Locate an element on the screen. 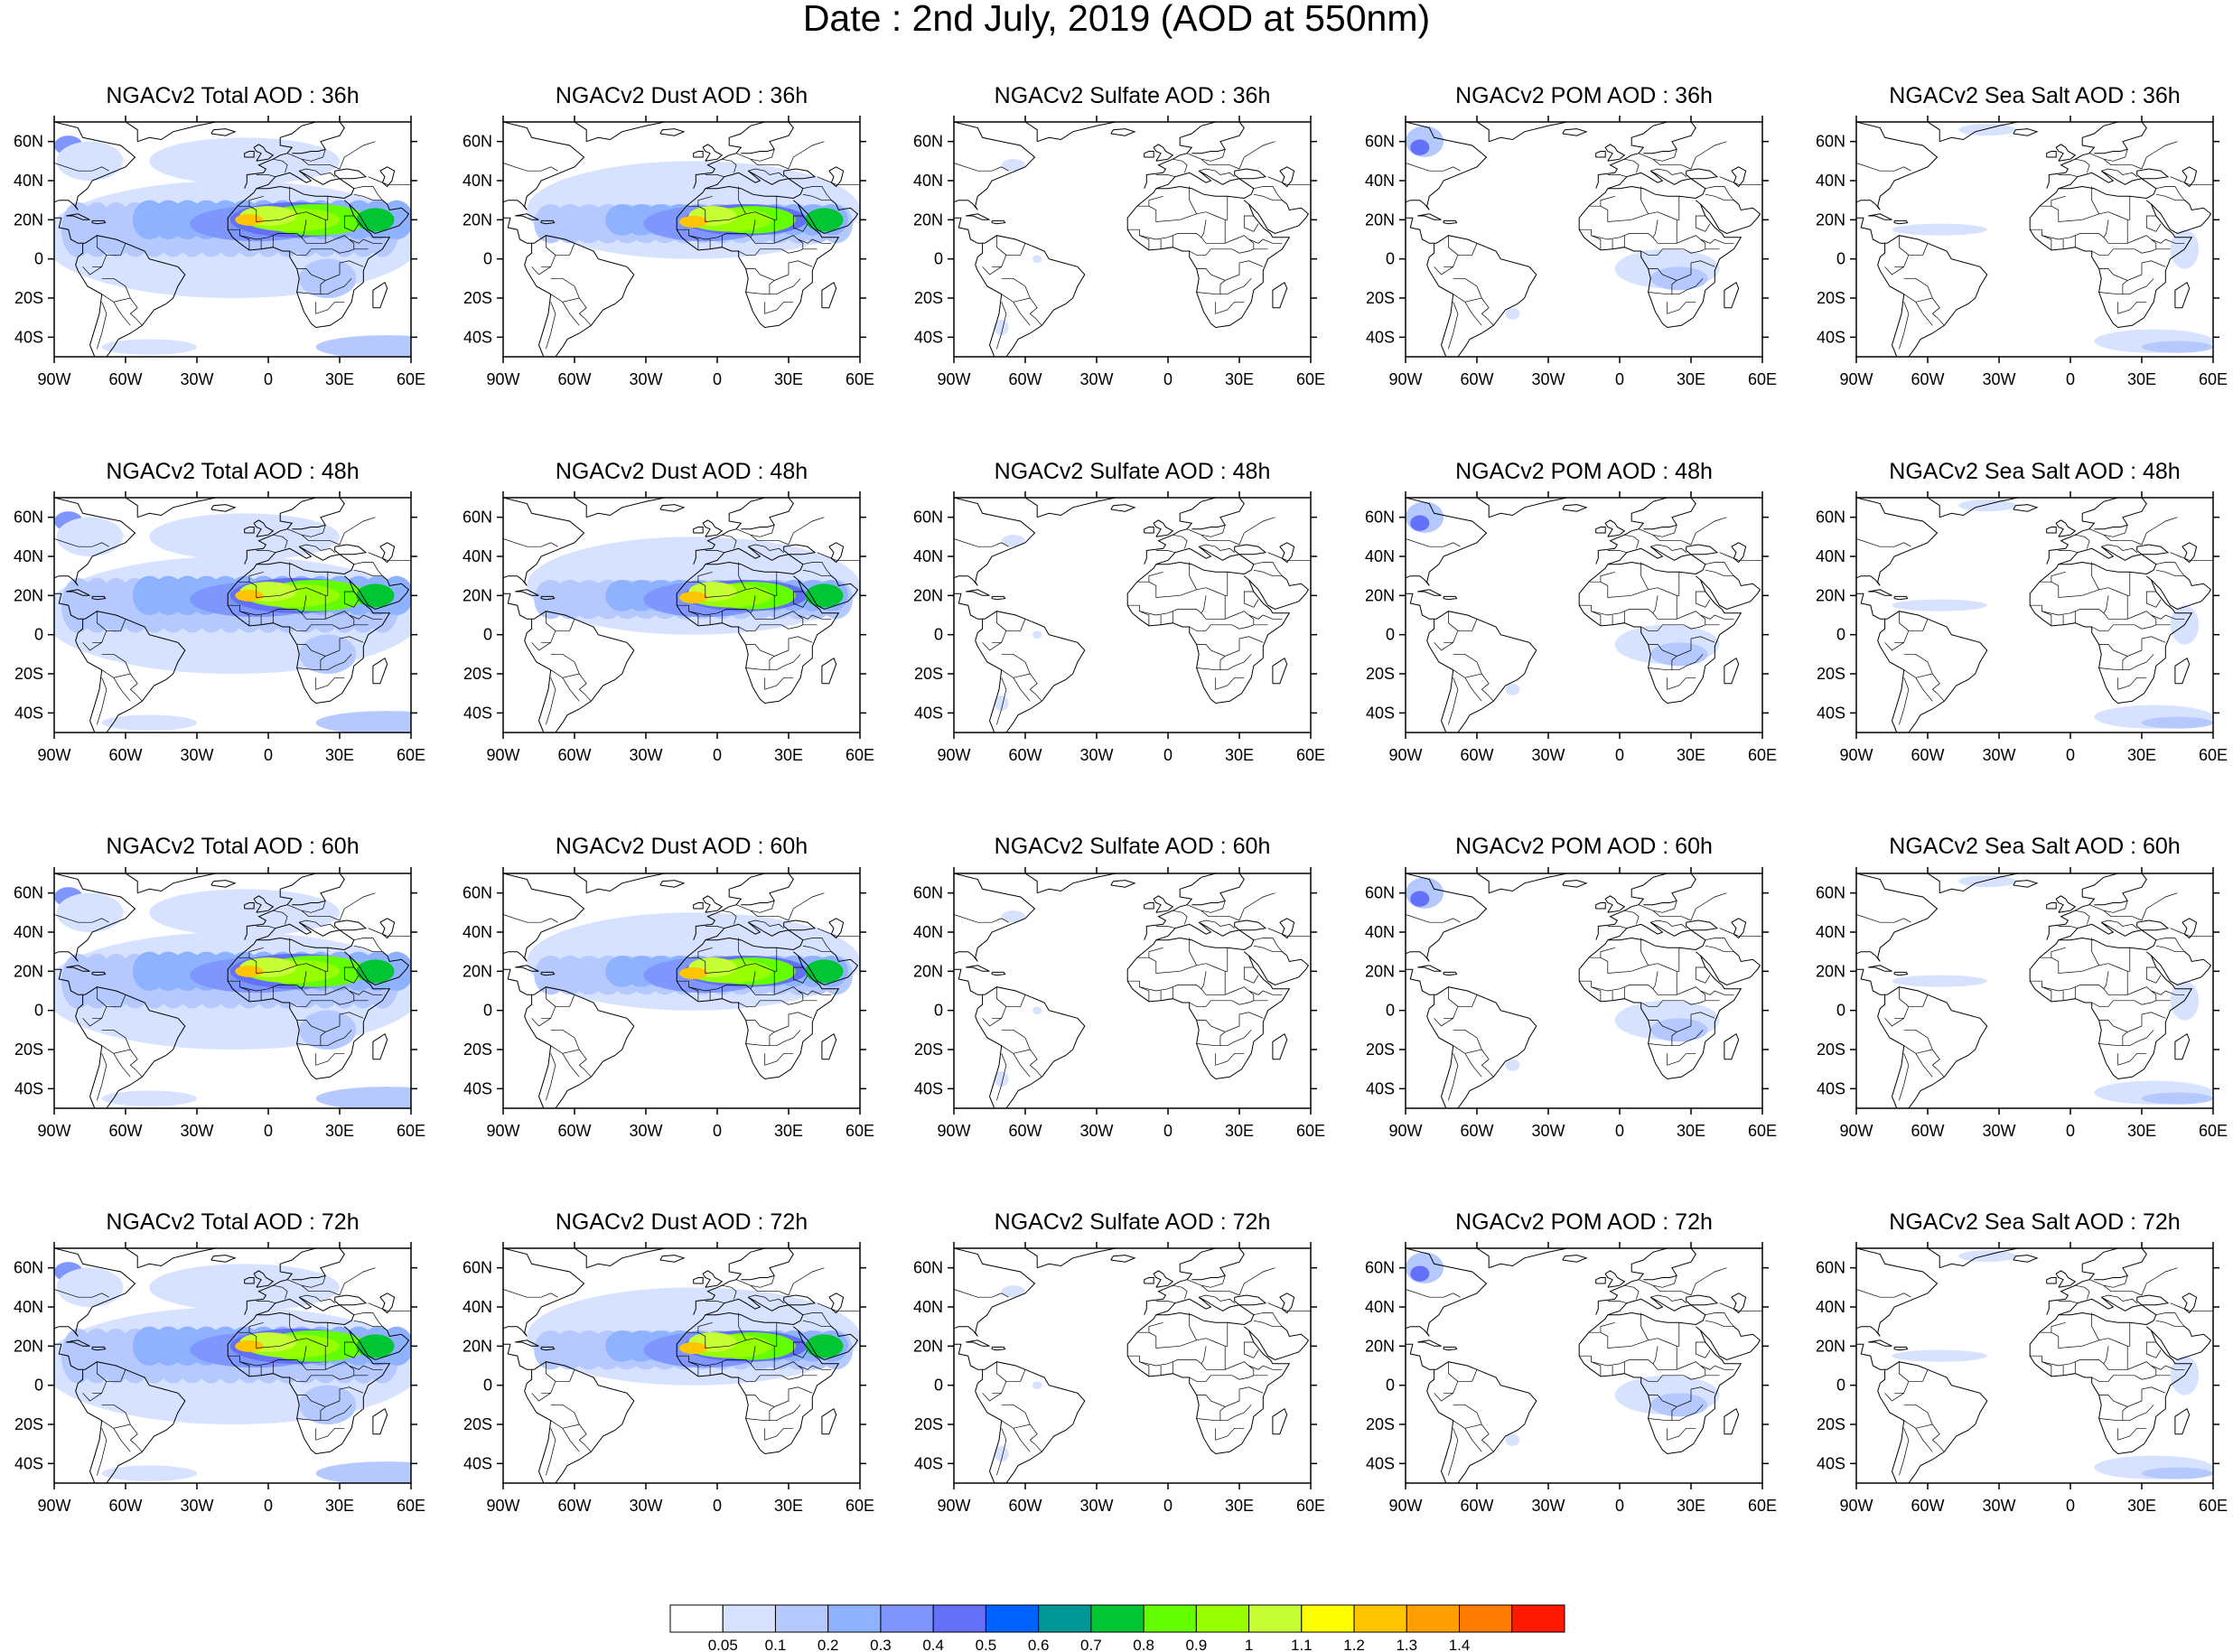  lon-tick-label: 90W is located at coordinates (1405, 755).